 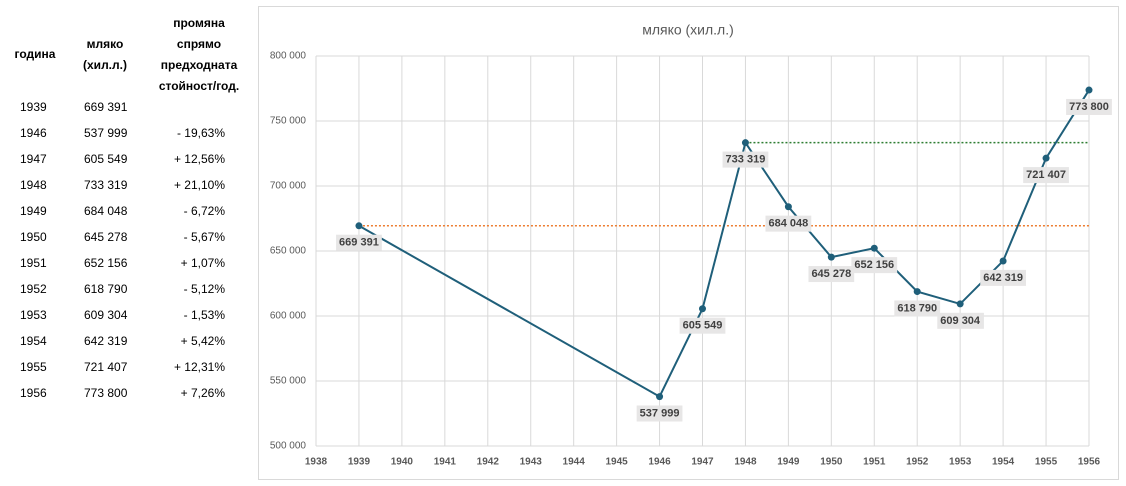 I want to click on table-cell: - 1,53%, so click(x=204, y=315).